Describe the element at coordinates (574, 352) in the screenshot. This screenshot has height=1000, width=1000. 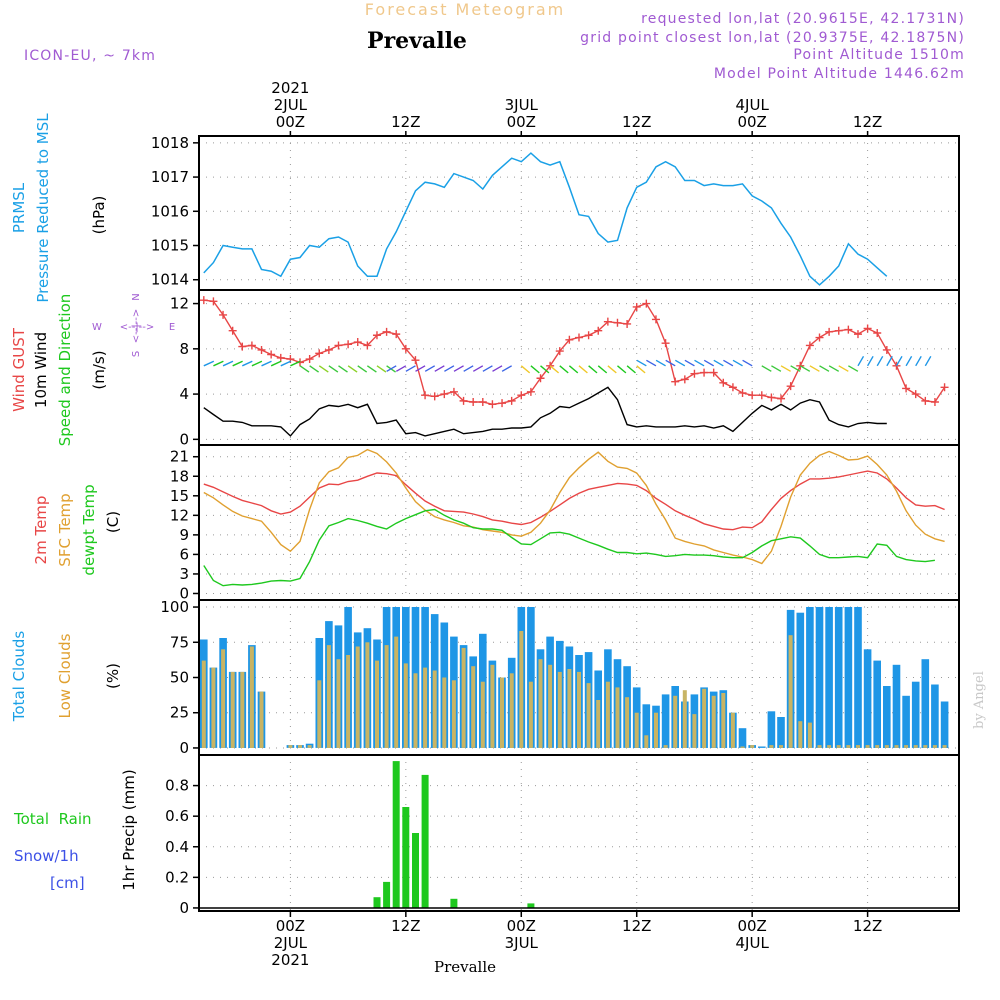
I see `series-gust-line` at that location.